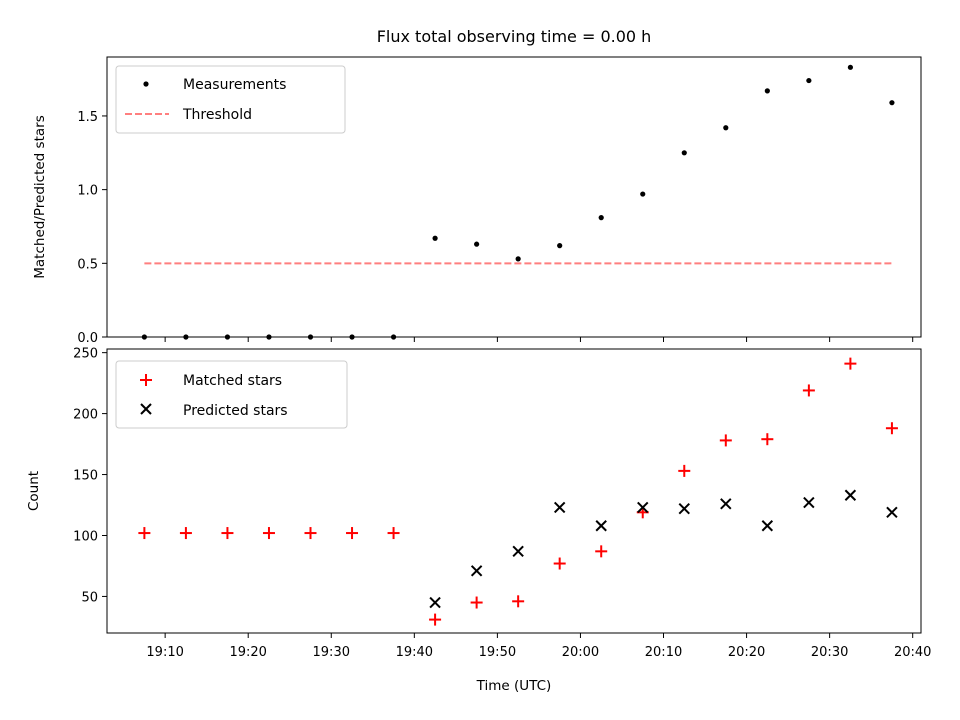 The width and height of the screenshot is (960, 720). I want to click on count-y-tick-label: 150, so click(85, 476).